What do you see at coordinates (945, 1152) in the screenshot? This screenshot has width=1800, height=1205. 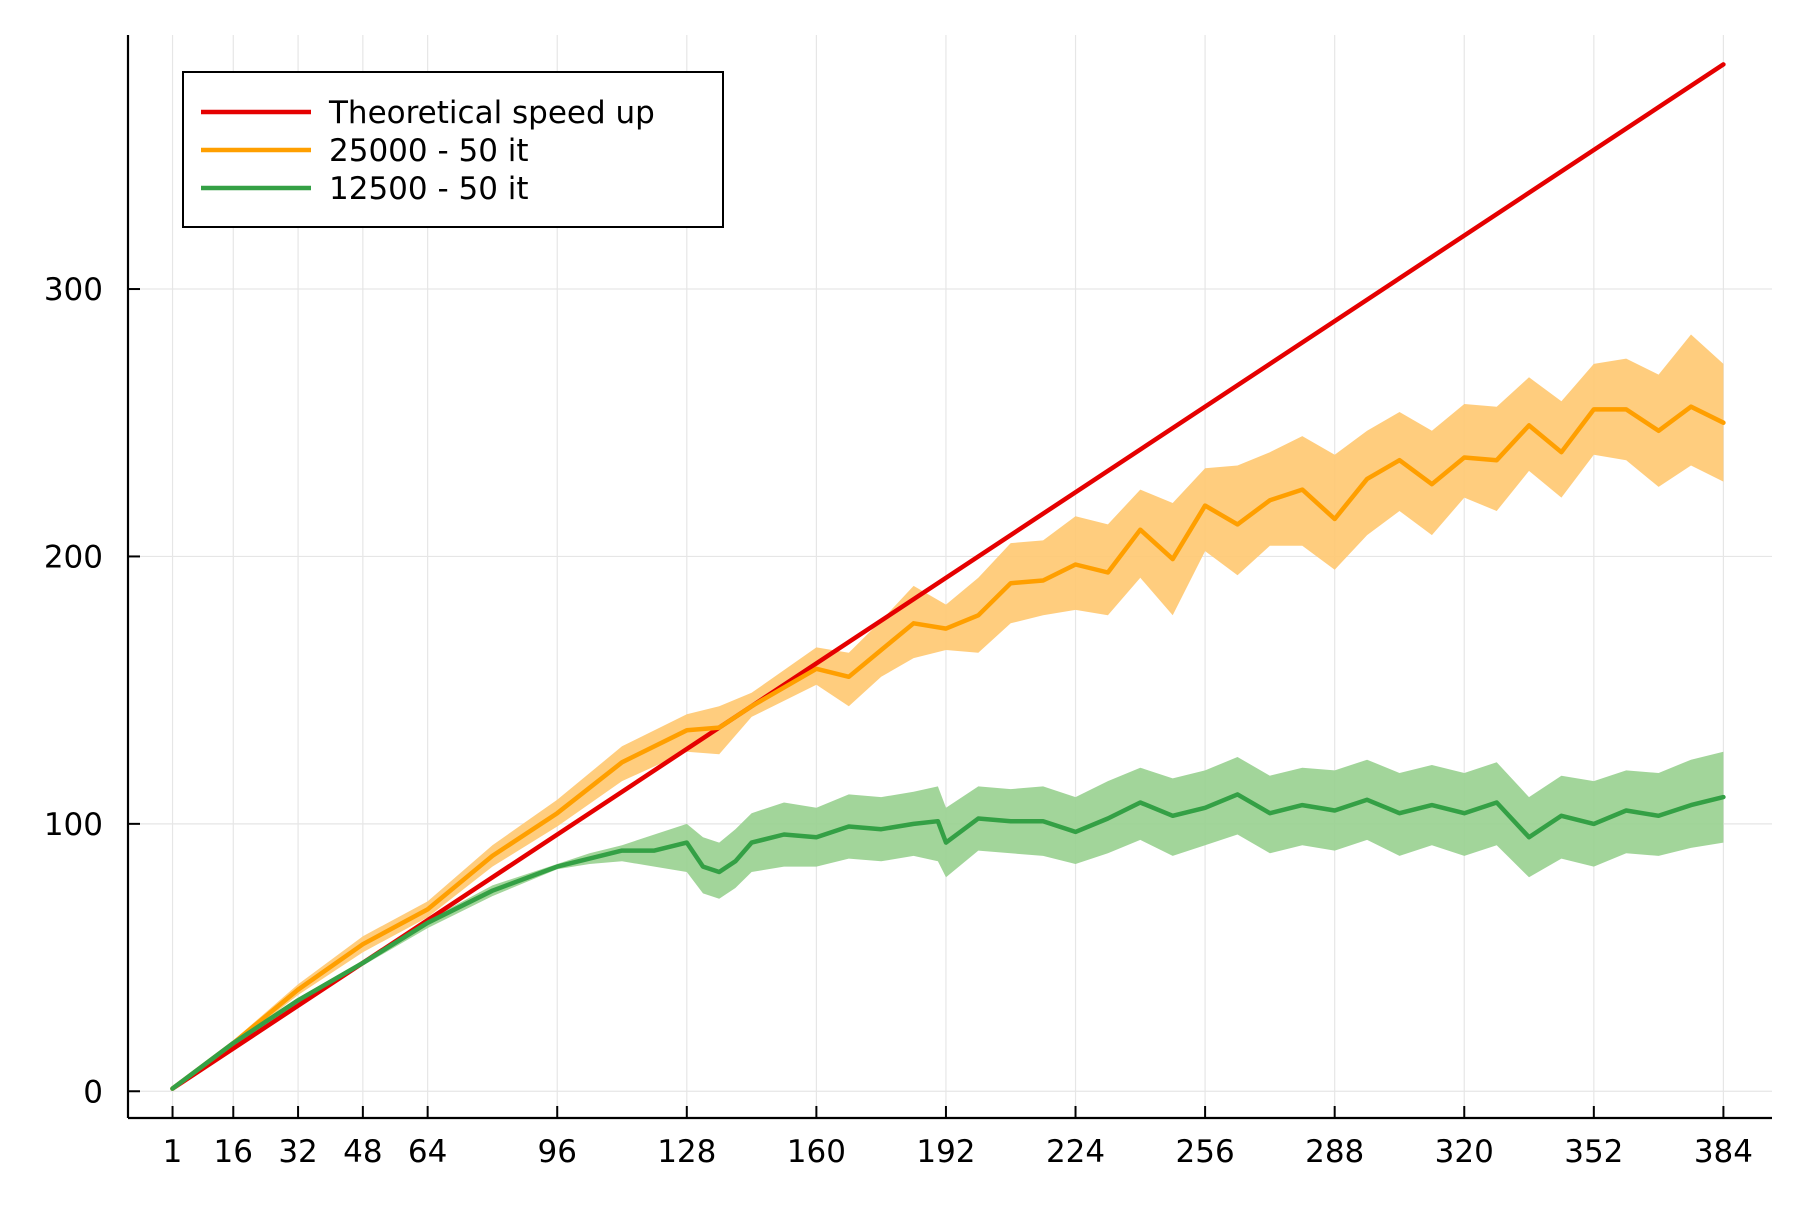 I see `x-tick-label: 192` at bounding box center [945, 1152].